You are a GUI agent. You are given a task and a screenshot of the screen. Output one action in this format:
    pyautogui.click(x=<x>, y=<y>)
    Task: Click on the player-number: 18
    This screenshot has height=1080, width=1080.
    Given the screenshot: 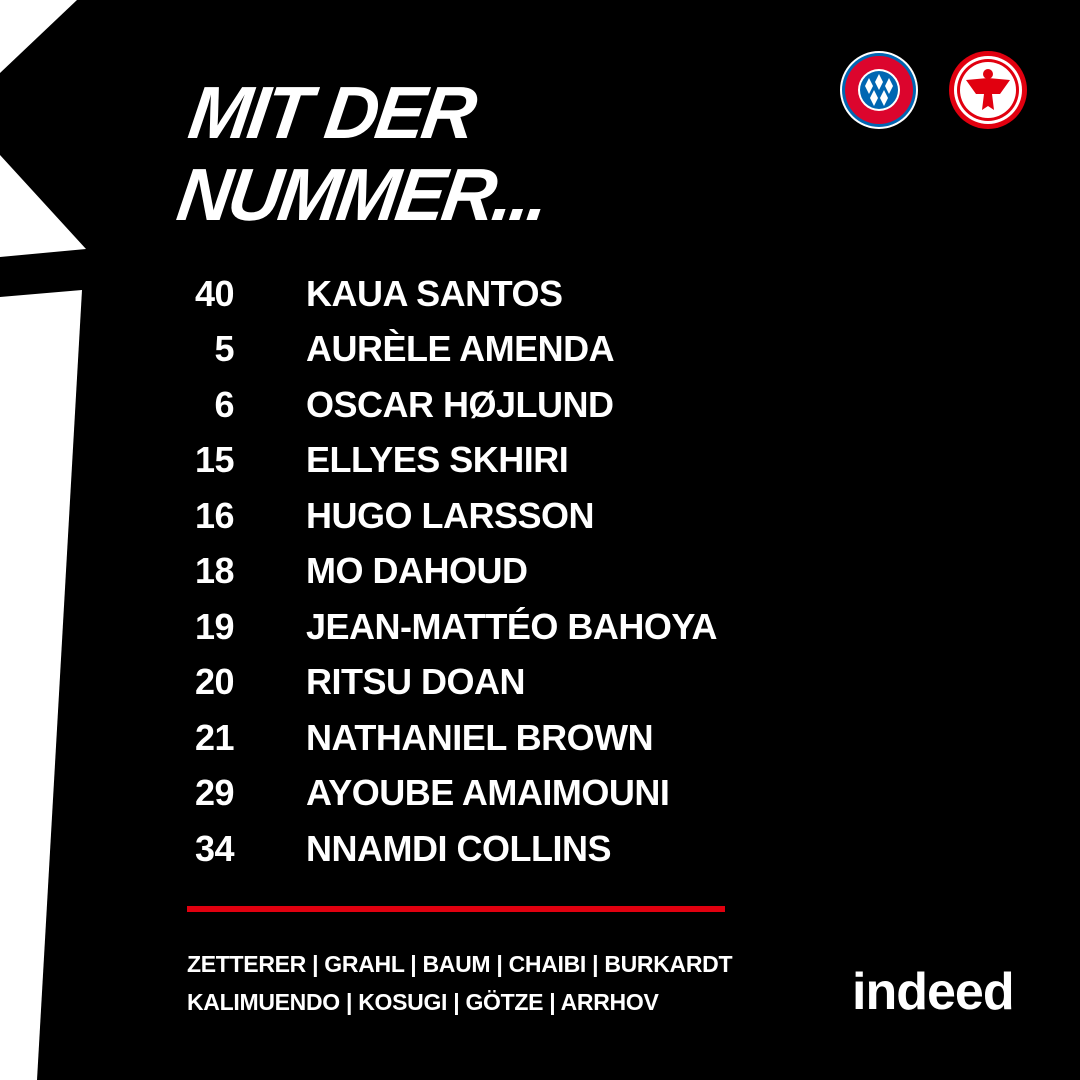 What is the action you would take?
    pyautogui.click(x=214, y=571)
    